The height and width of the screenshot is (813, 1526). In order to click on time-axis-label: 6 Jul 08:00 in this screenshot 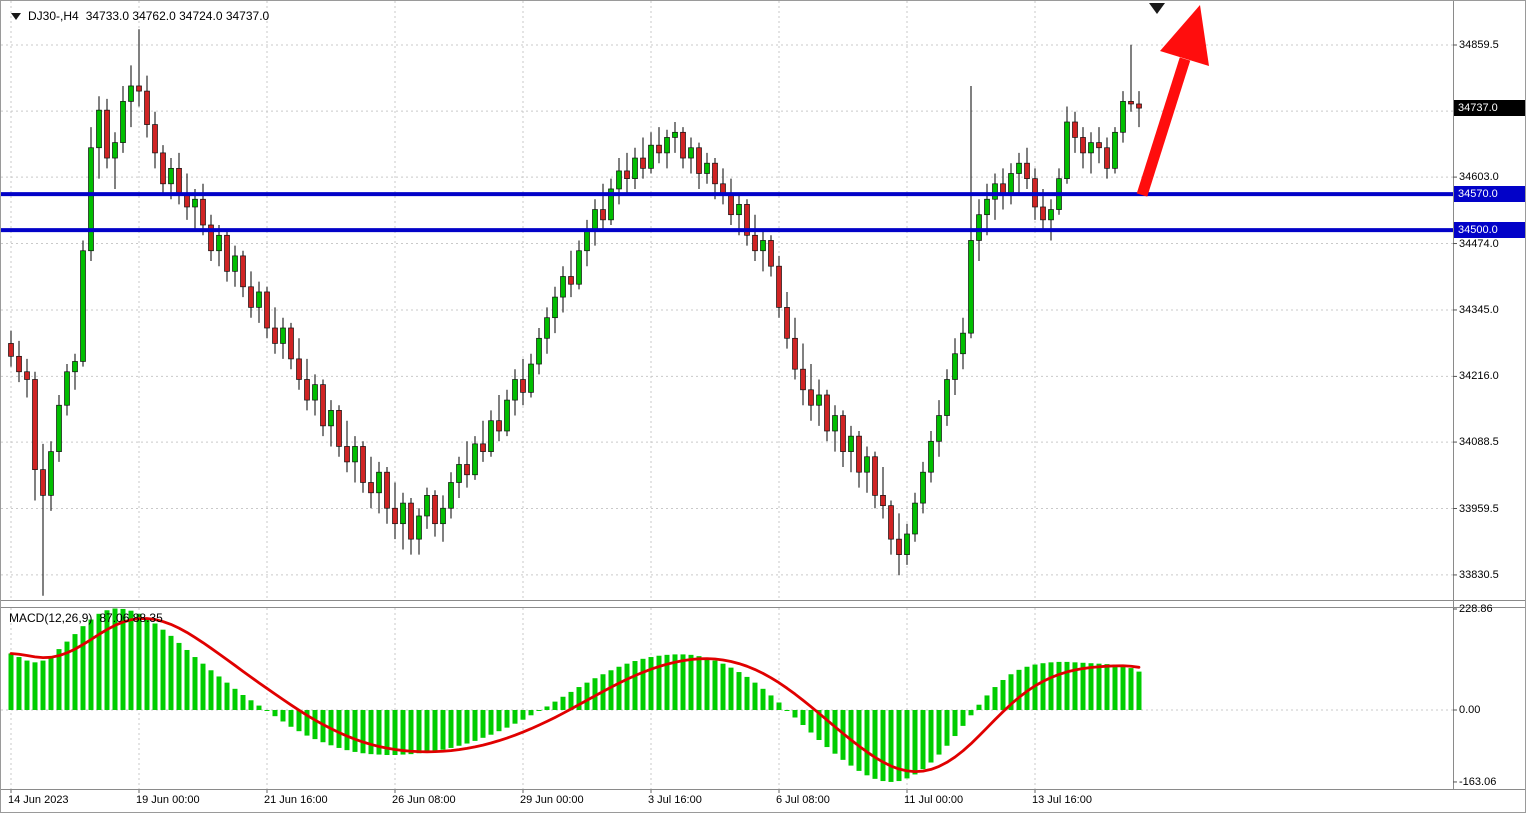, I will do `click(803, 800)`.